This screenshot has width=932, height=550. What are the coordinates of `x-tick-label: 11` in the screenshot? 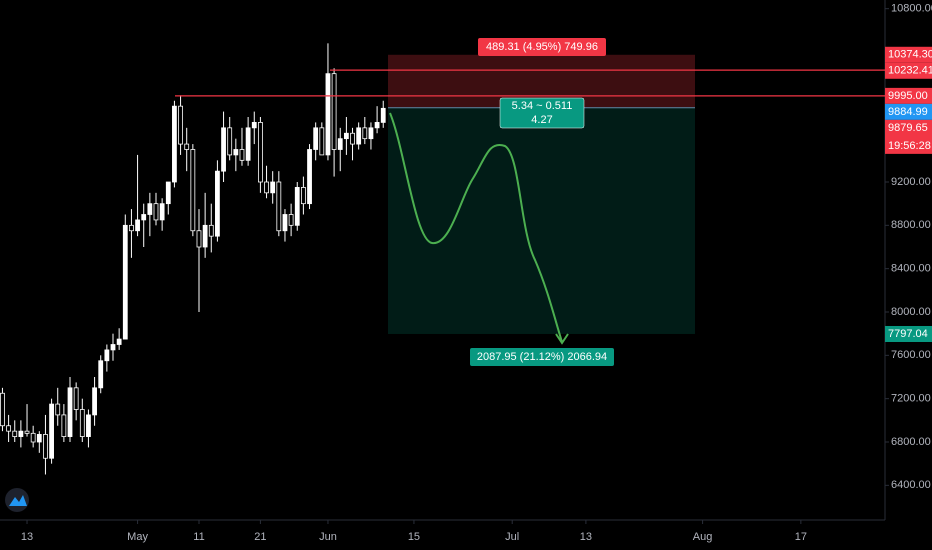 It's located at (198, 537).